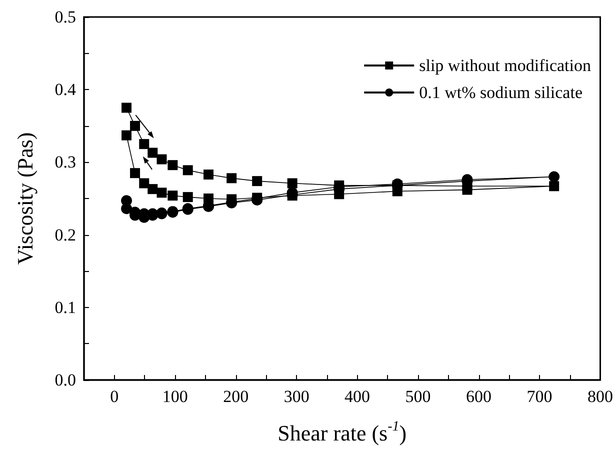  I want to click on x-tick-label: 600, so click(479, 396).